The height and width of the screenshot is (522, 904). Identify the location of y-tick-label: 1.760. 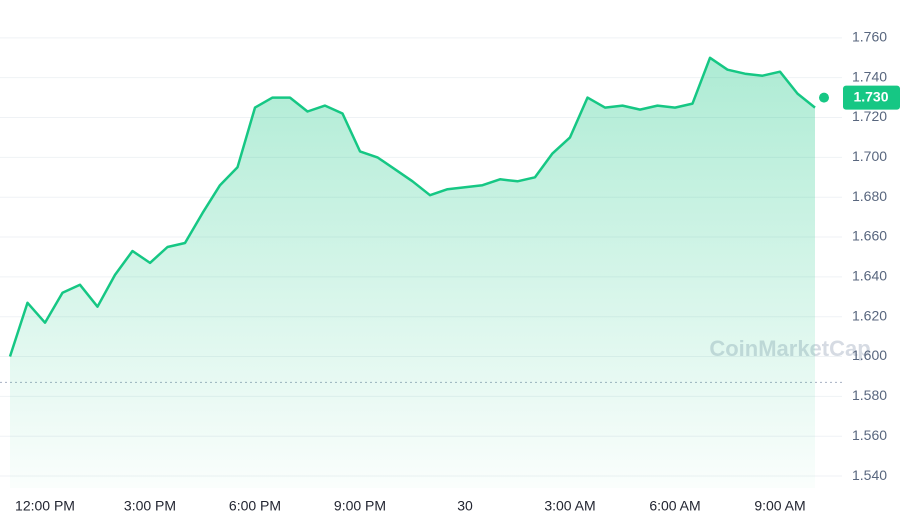
(869, 37).